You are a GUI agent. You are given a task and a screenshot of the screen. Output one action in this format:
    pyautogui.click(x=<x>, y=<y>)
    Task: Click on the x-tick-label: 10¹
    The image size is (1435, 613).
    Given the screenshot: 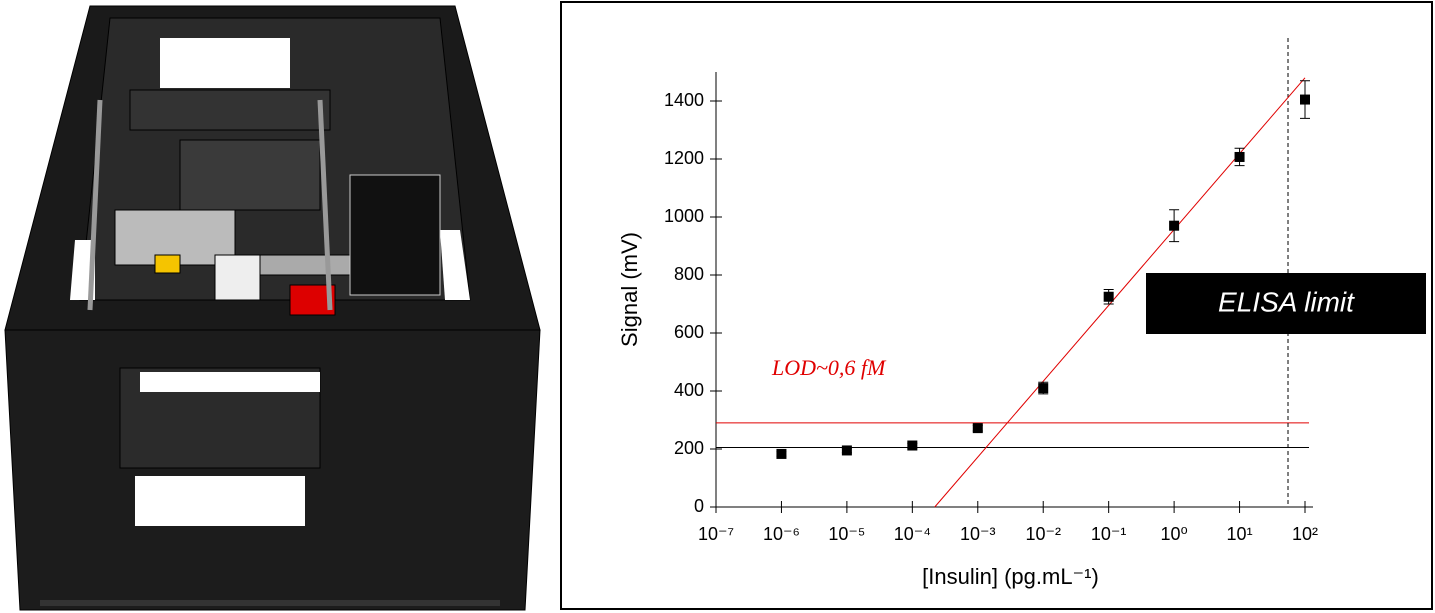 What is the action you would take?
    pyautogui.click(x=1240, y=534)
    